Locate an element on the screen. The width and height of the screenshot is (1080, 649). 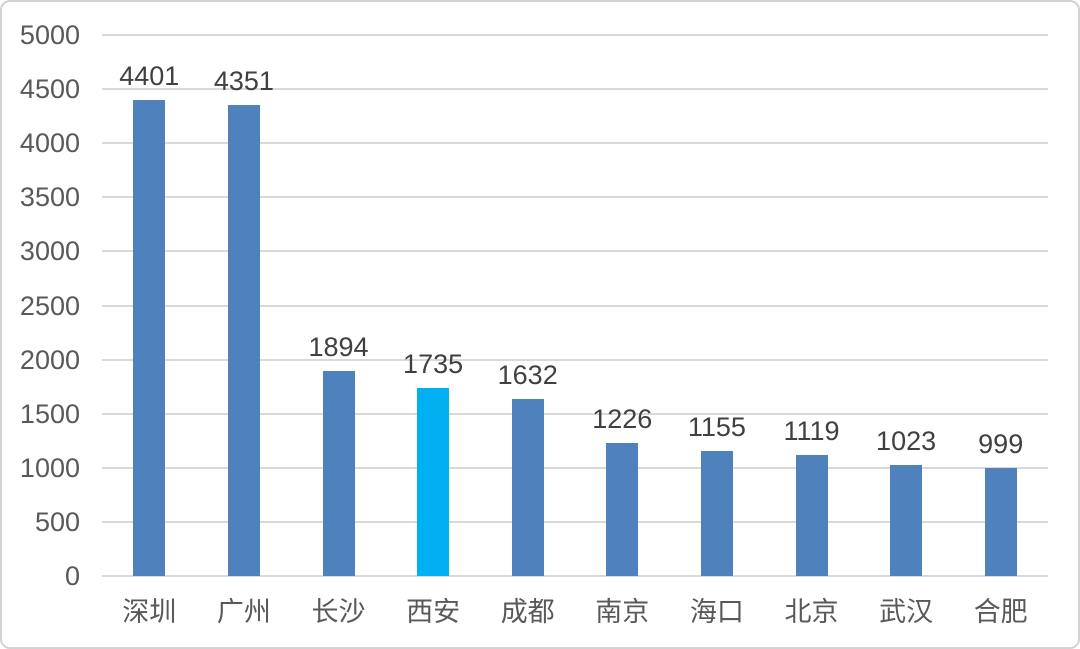
x-axis-category-label: 长沙 is located at coordinates (338, 612).